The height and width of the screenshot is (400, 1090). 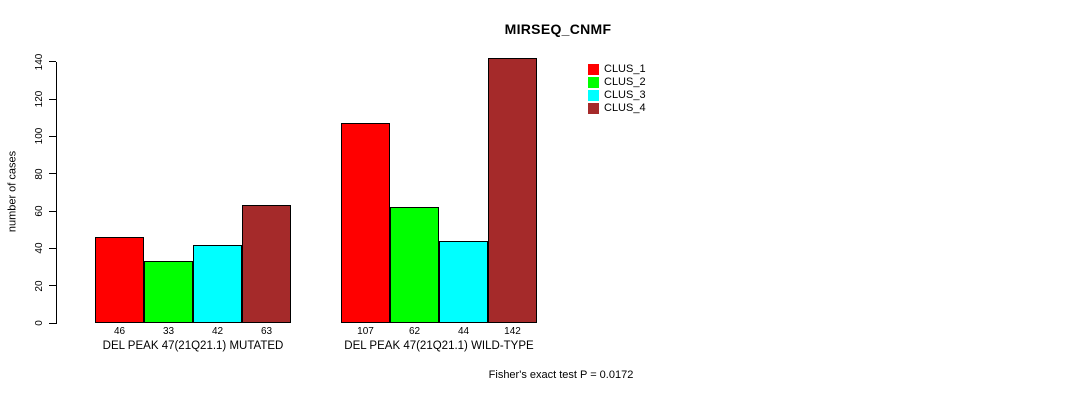 What do you see at coordinates (217, 283) in the screenshot?
I see `bar-clus_3-group1` at bounding box center [217, 283].